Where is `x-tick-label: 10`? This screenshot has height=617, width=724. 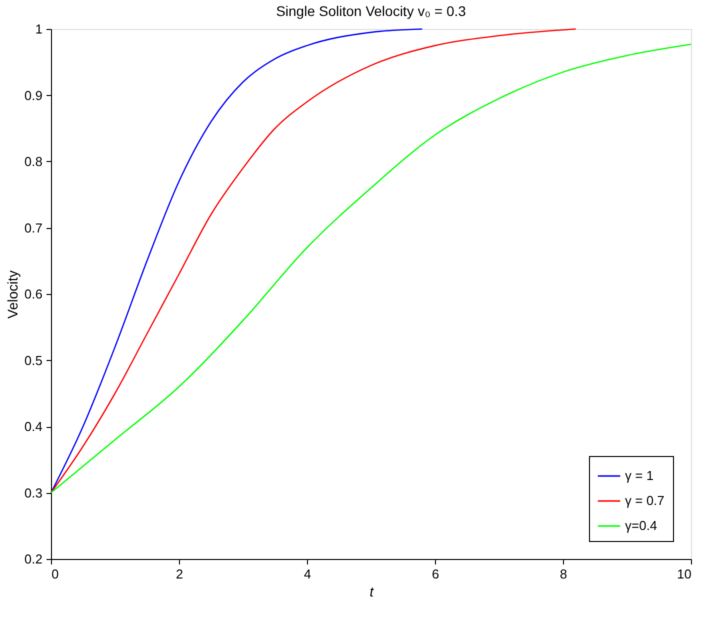
x-tick-label: 10 is located at coordinates (684, 574).